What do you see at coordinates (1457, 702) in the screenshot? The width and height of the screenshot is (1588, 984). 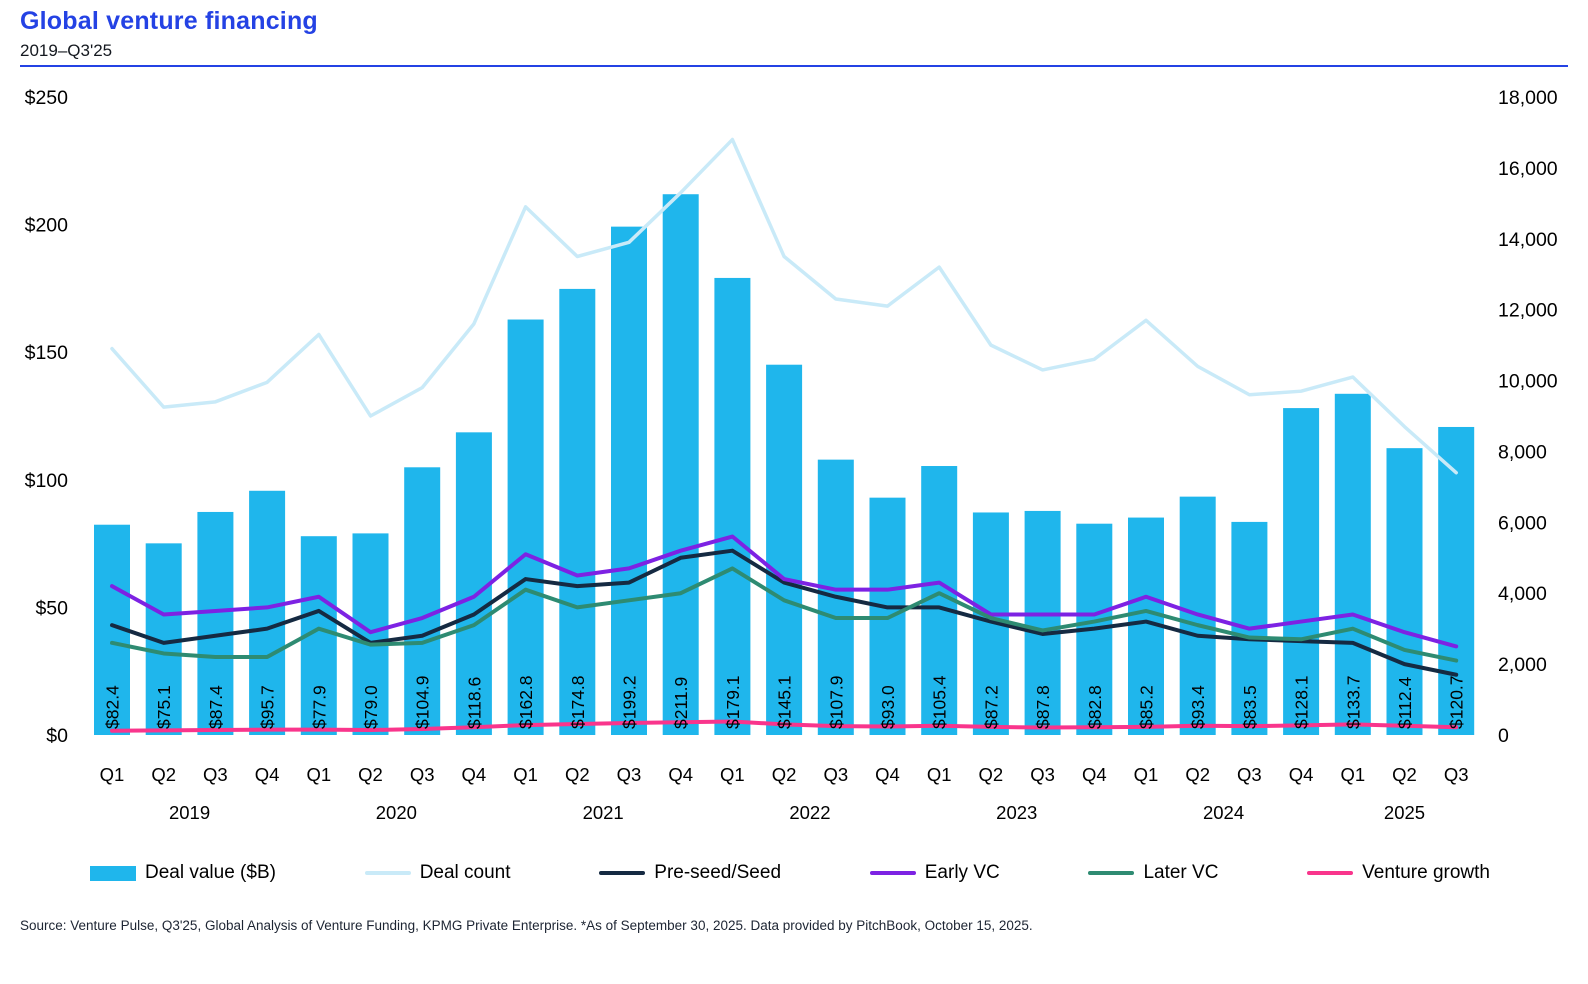 I see `bar-value-label: $120.7` at bounding box center [1457, 702].